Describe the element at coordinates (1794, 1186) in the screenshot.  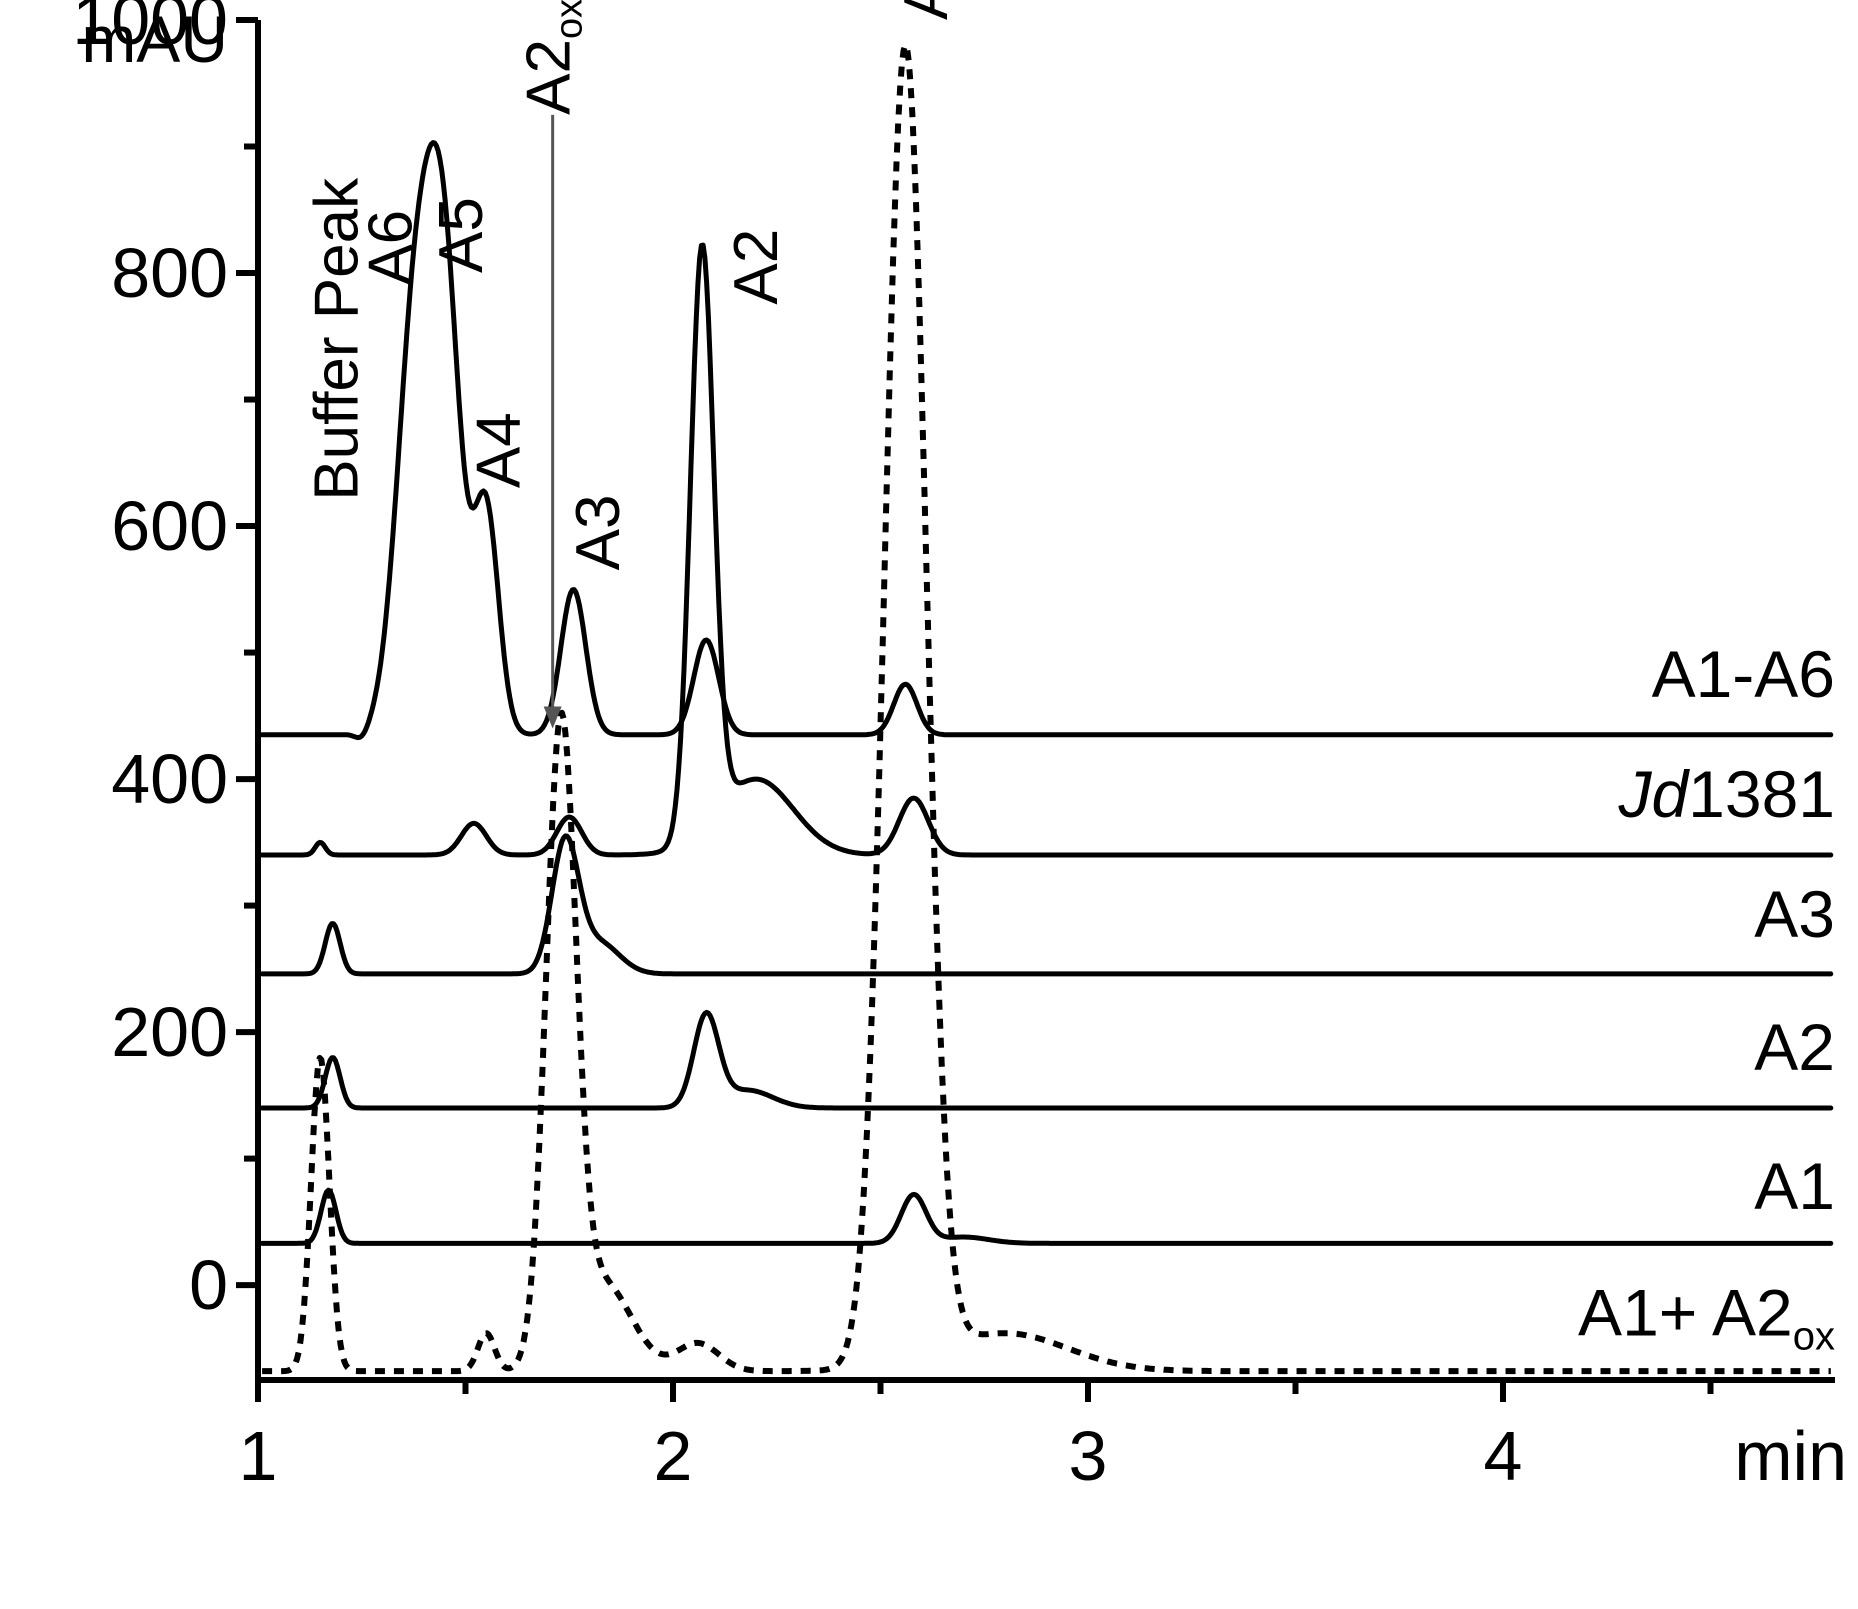
I see `trace-label: A1` at that location.